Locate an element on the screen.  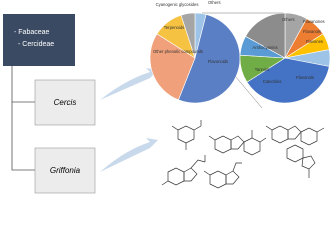
slice-label: Flavones is located at coordinates (314, 41).